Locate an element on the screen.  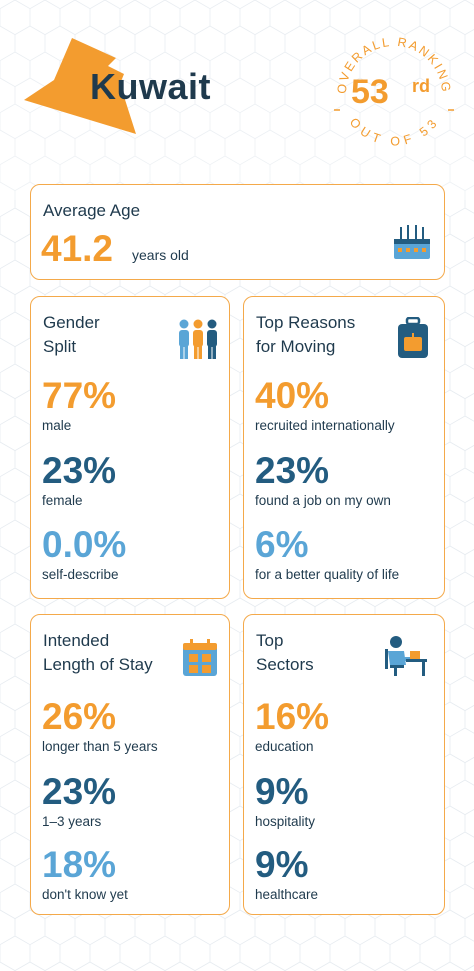
rank-suffix: rd is located at coordinates (421, 86).